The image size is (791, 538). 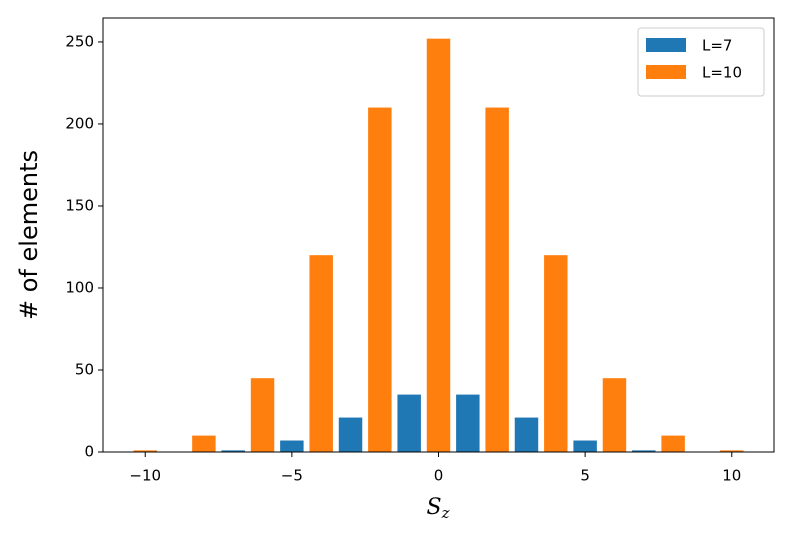 I want to click on x-tick-label: −10, so click(x=145, y=476).